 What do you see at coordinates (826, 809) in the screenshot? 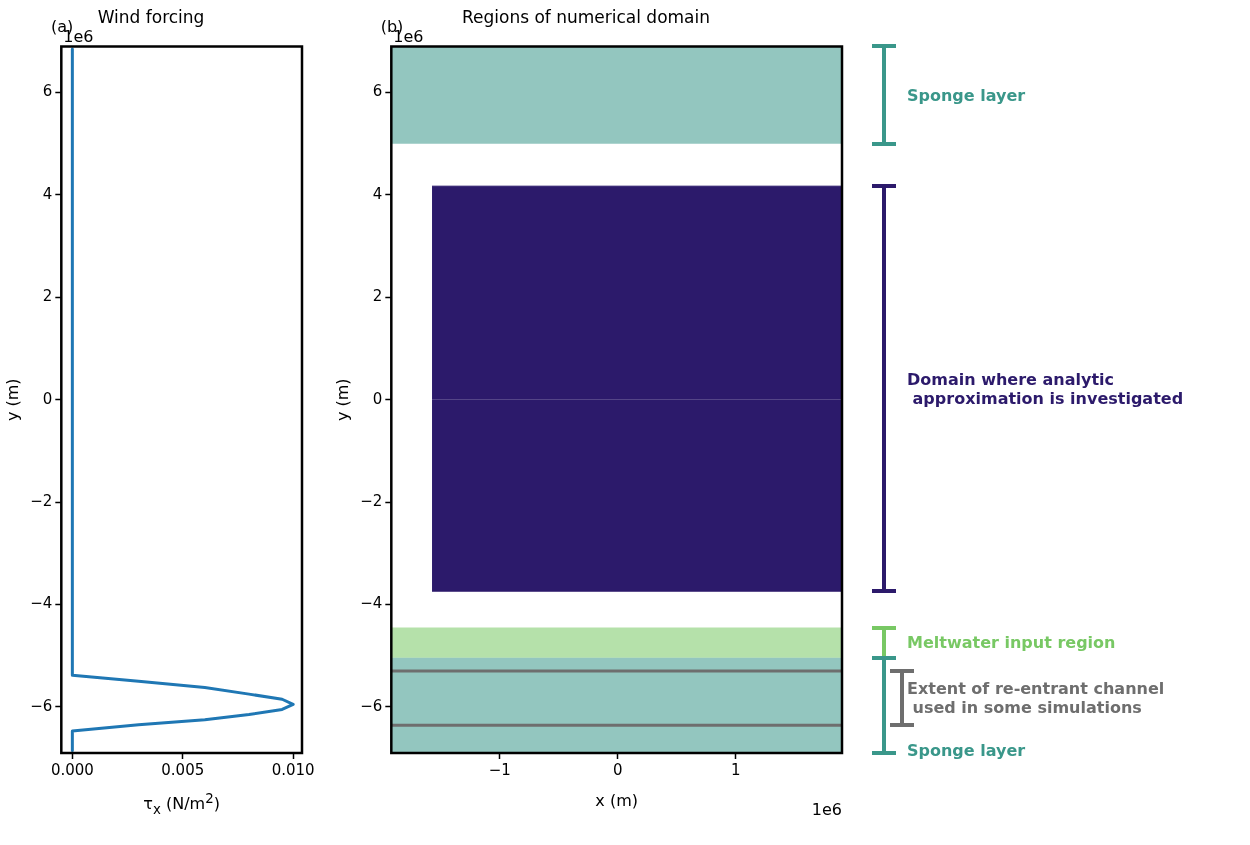
I see `text: 1e6` at bounding box center [826, 809].